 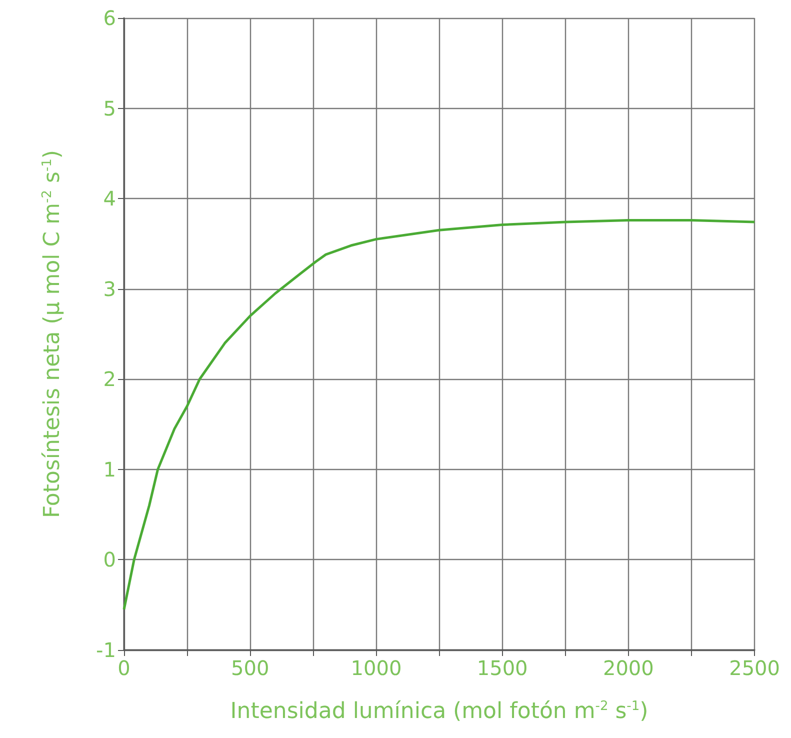 What do you see at coordinates (109, 18) in the screenshot?
I see `y-tick-label: 6` at bounding box center [109, 18].